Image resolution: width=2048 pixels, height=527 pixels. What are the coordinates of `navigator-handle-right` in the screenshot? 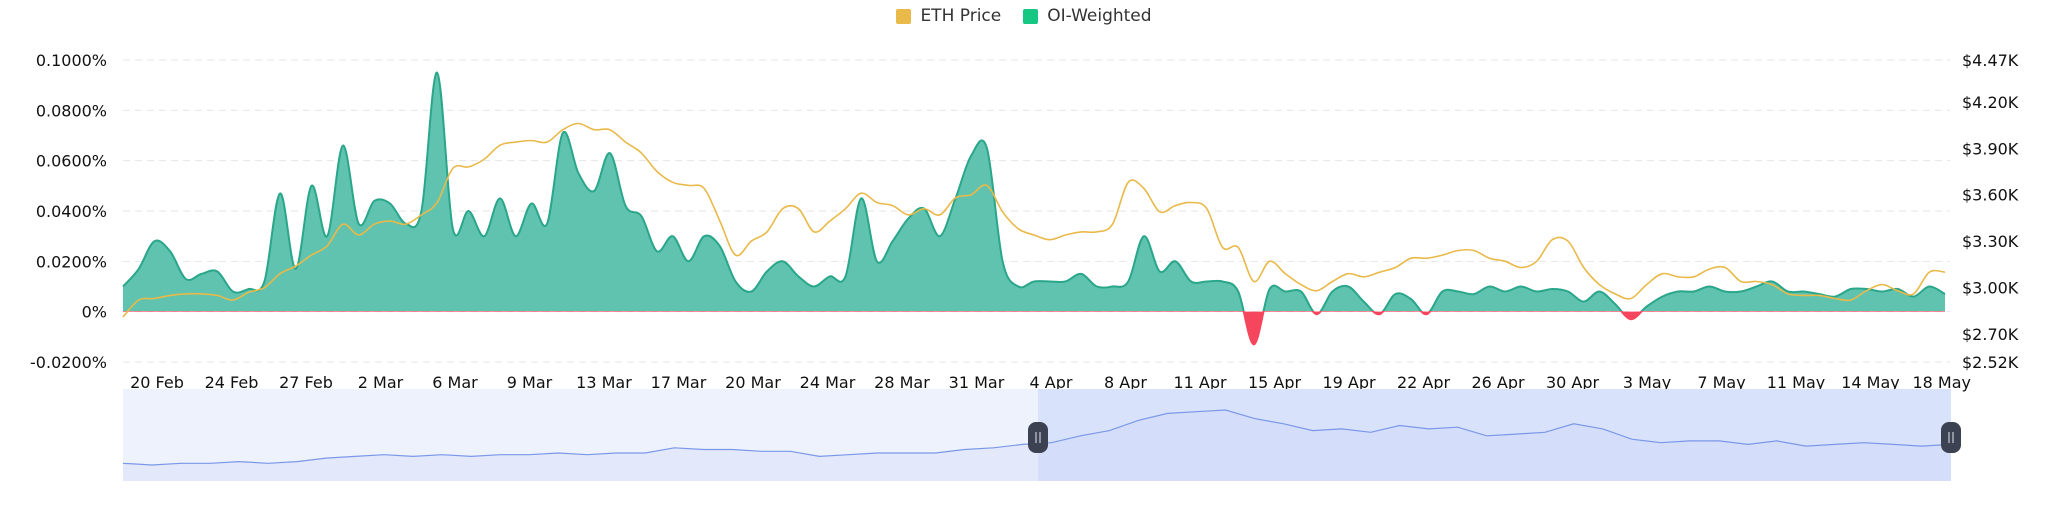 It's located at (1951, 437).